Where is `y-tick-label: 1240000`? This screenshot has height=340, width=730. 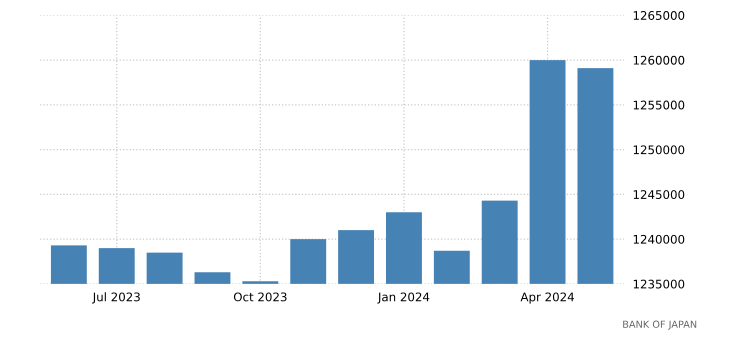 y-tick-label: 1240000 is located at coordinates (659, 239).